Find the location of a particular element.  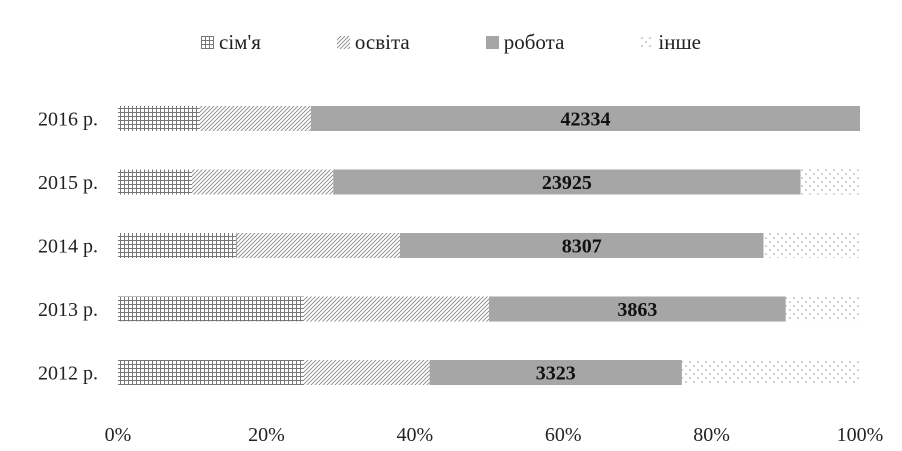

bar-segment-інше-1 is located at coordinates (830, 182).